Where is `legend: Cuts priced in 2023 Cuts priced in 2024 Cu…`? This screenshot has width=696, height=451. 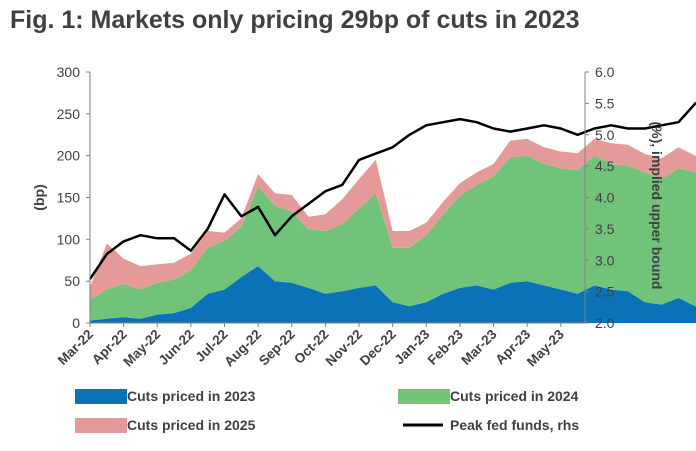
legend: Cuts priced in 2023 Cuts priced in 2024 Cu… is located at coordinates (327, 410).